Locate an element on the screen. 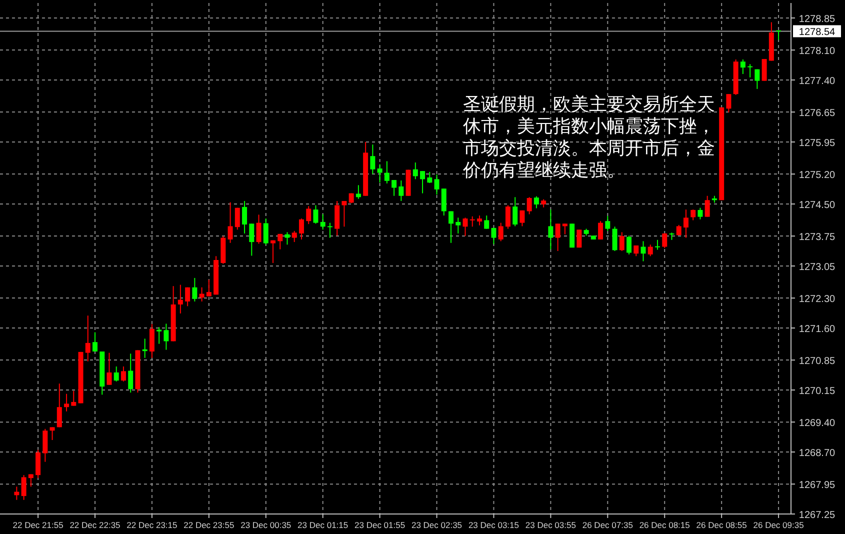 The width and height of the screenshot is (845, 534). x-tick-label: 26 Dec 08:15 is located at coordinates (664, 525).